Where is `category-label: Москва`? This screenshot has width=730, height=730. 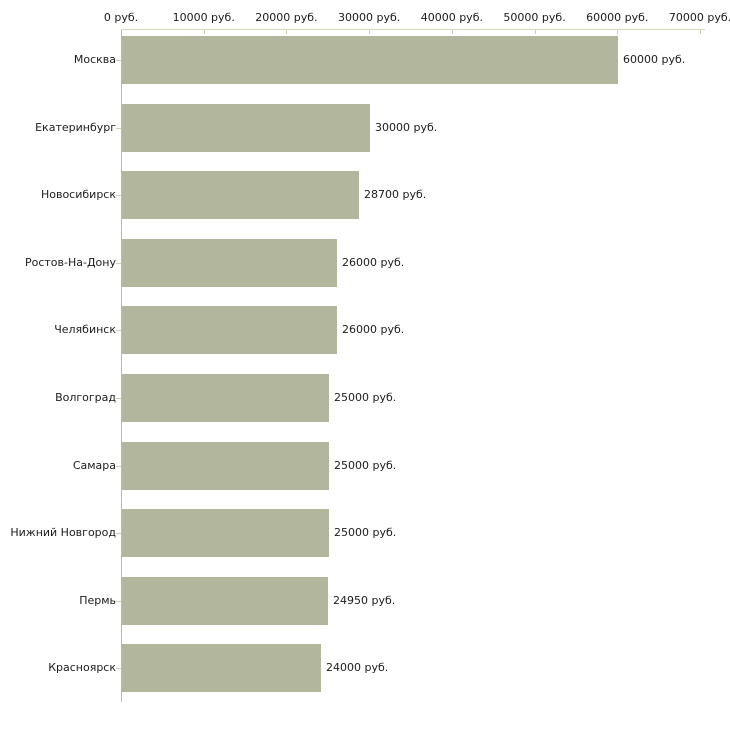 category-label: Москва is located at coordinates (94, 59).